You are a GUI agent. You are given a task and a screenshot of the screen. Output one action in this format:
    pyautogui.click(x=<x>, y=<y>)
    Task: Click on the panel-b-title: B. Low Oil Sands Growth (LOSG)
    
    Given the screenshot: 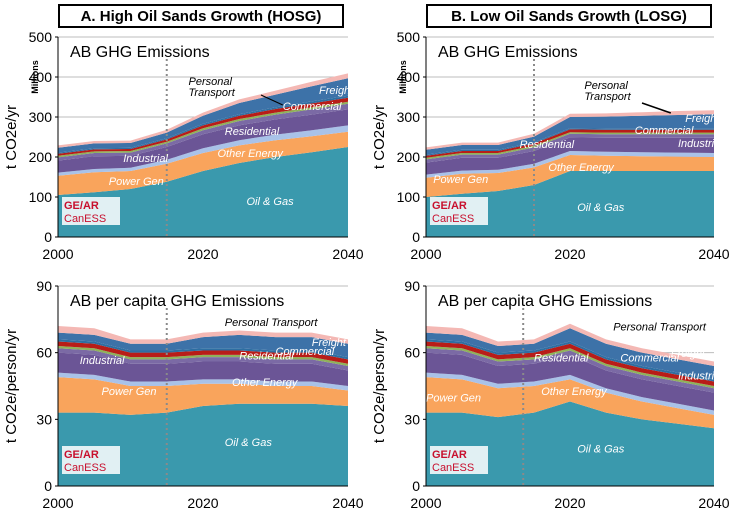 What is the action you would take?
    pyautogui.click(x=569, y=16)
    